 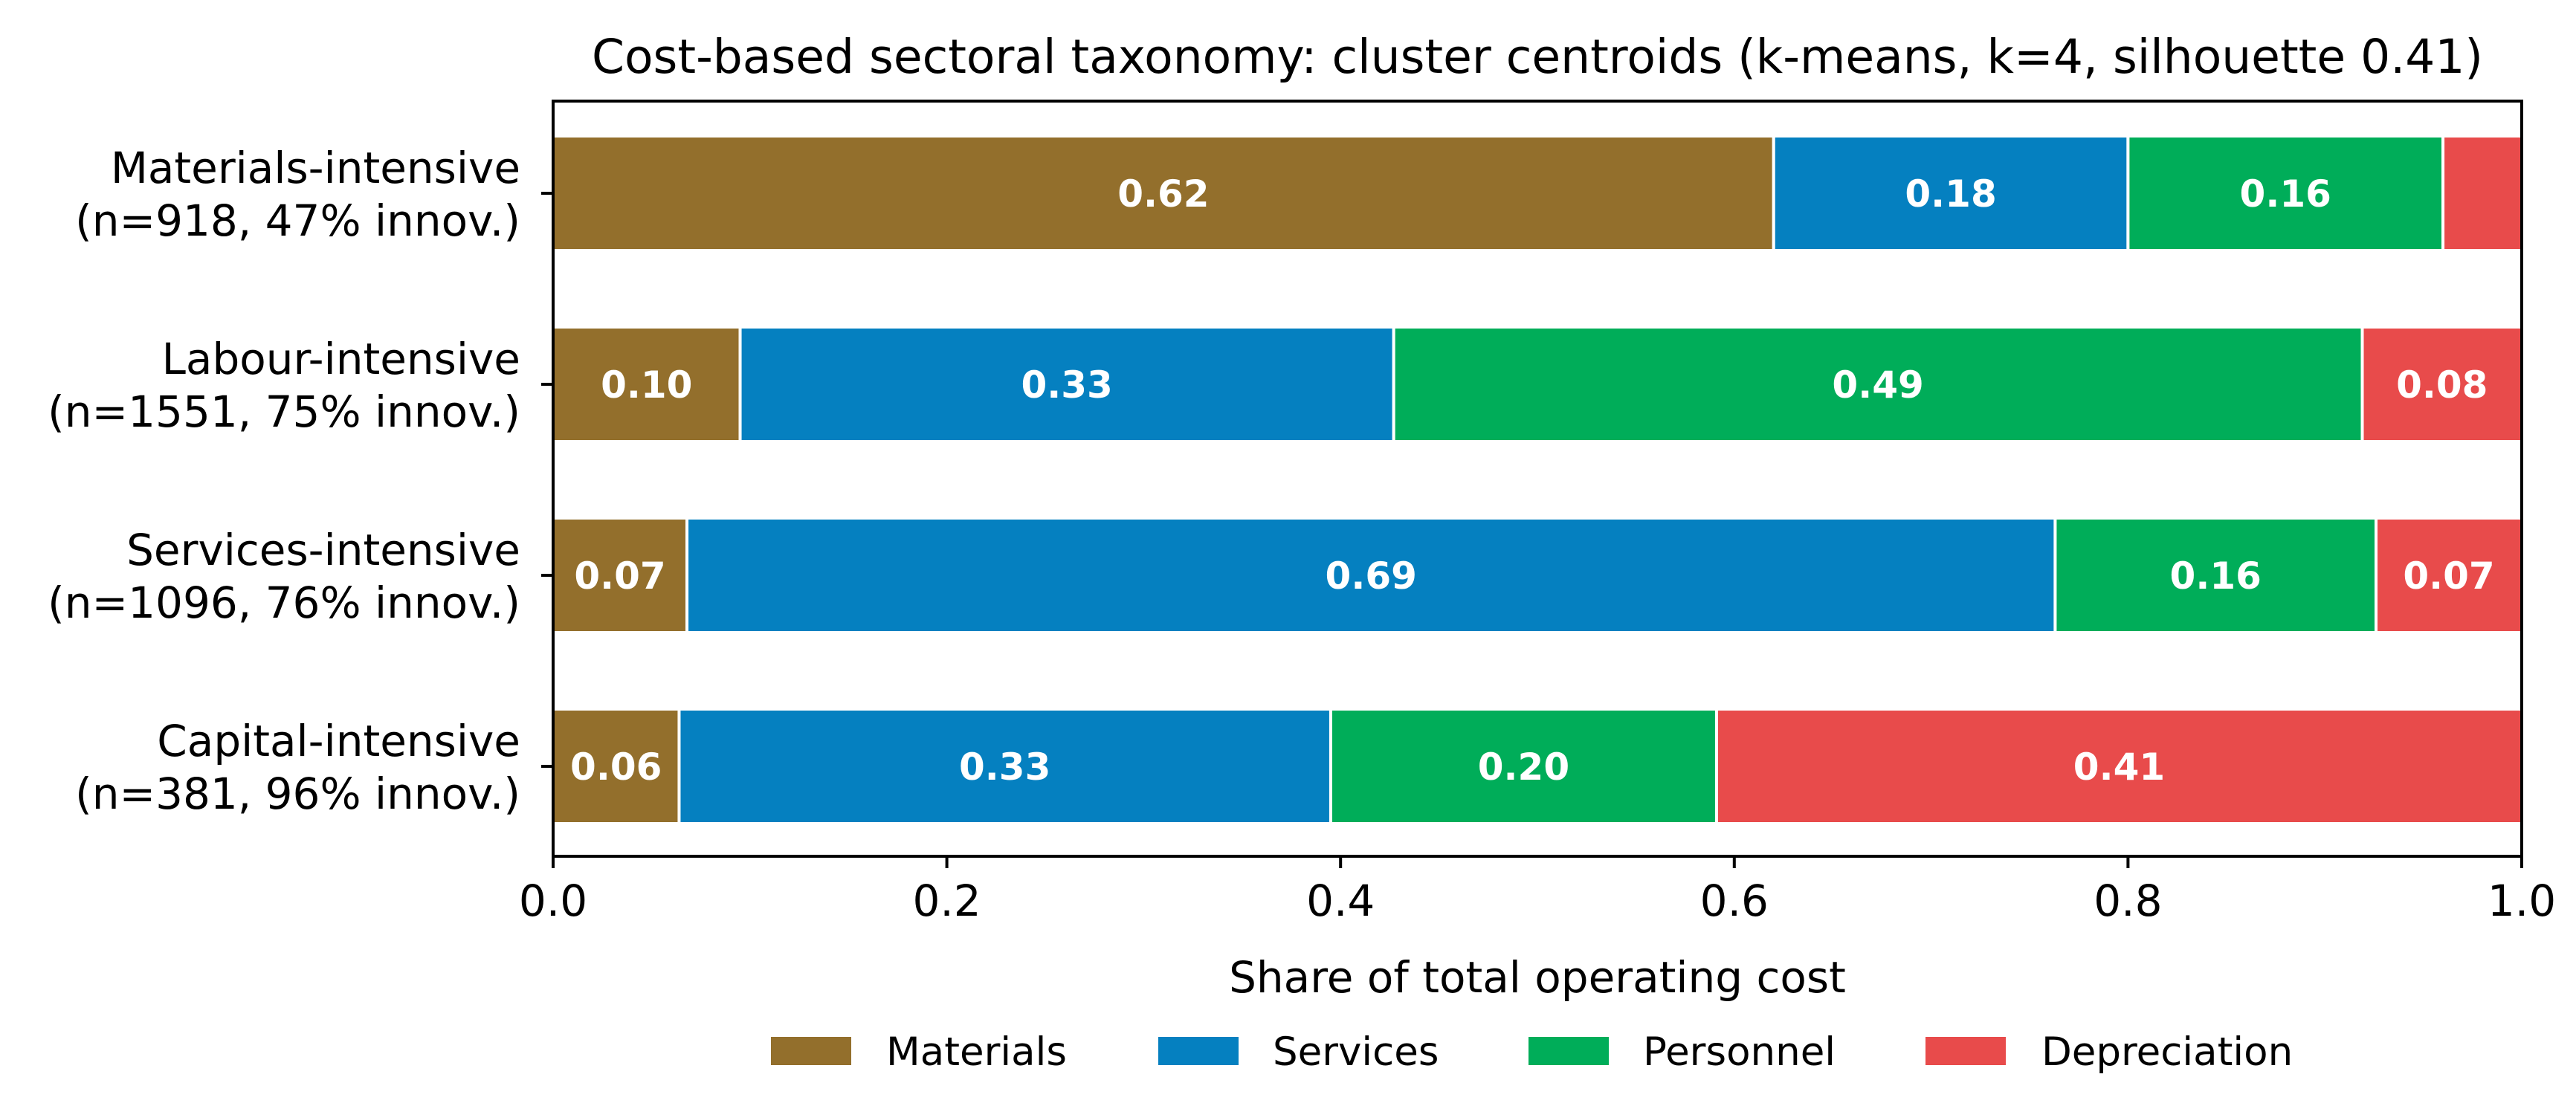 I want to click on category-detail-label: (n=1551, 75% innov.), so click(x=284, y=412).